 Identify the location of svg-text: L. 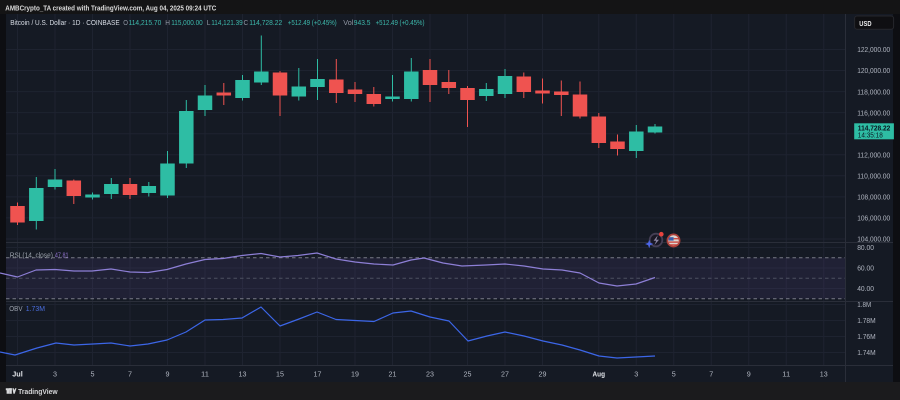
(209, 22).